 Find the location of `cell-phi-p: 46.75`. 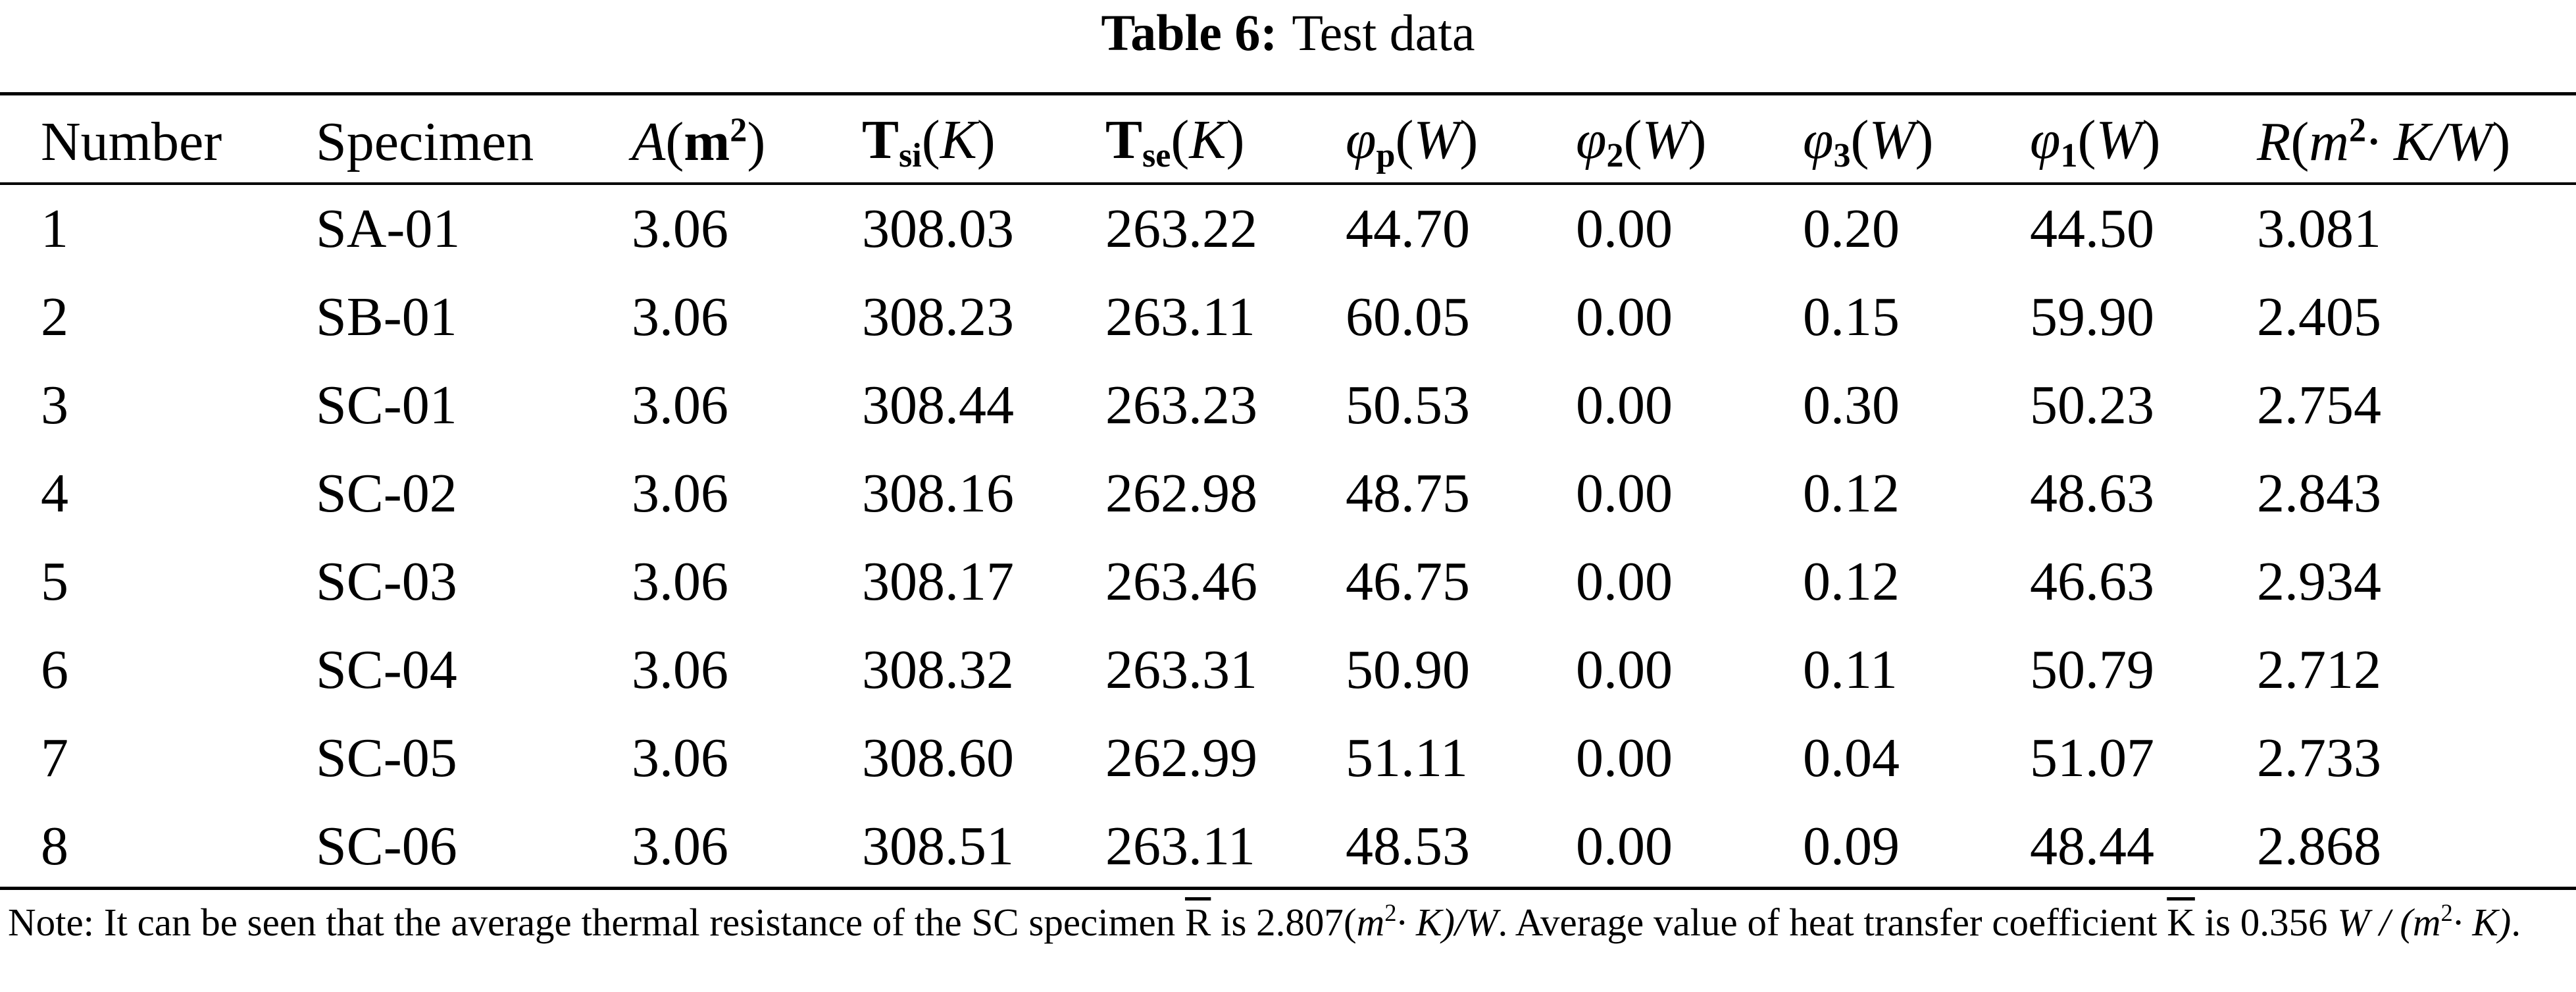

cell-phi-p: 46.75 is located at coordinates (1408, 581).